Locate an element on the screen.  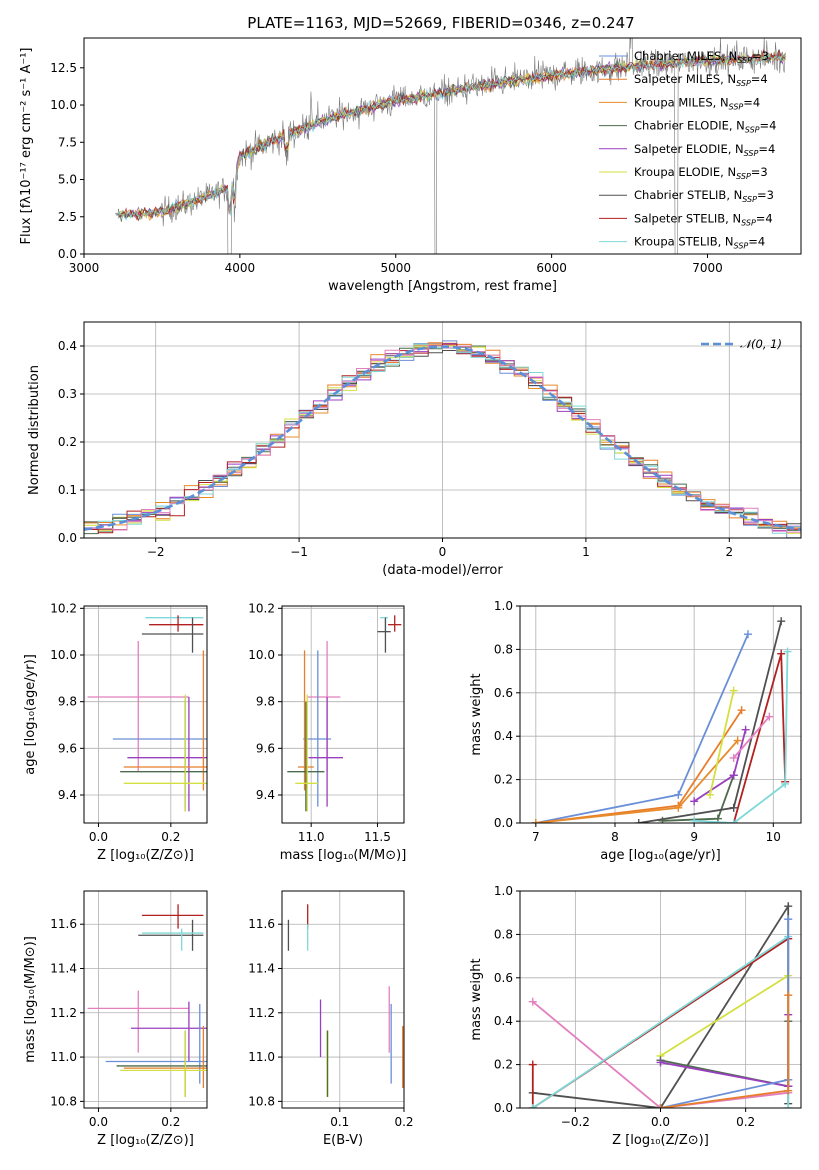
mass-vs-ebv-frame is located at coordinates (343, 999).